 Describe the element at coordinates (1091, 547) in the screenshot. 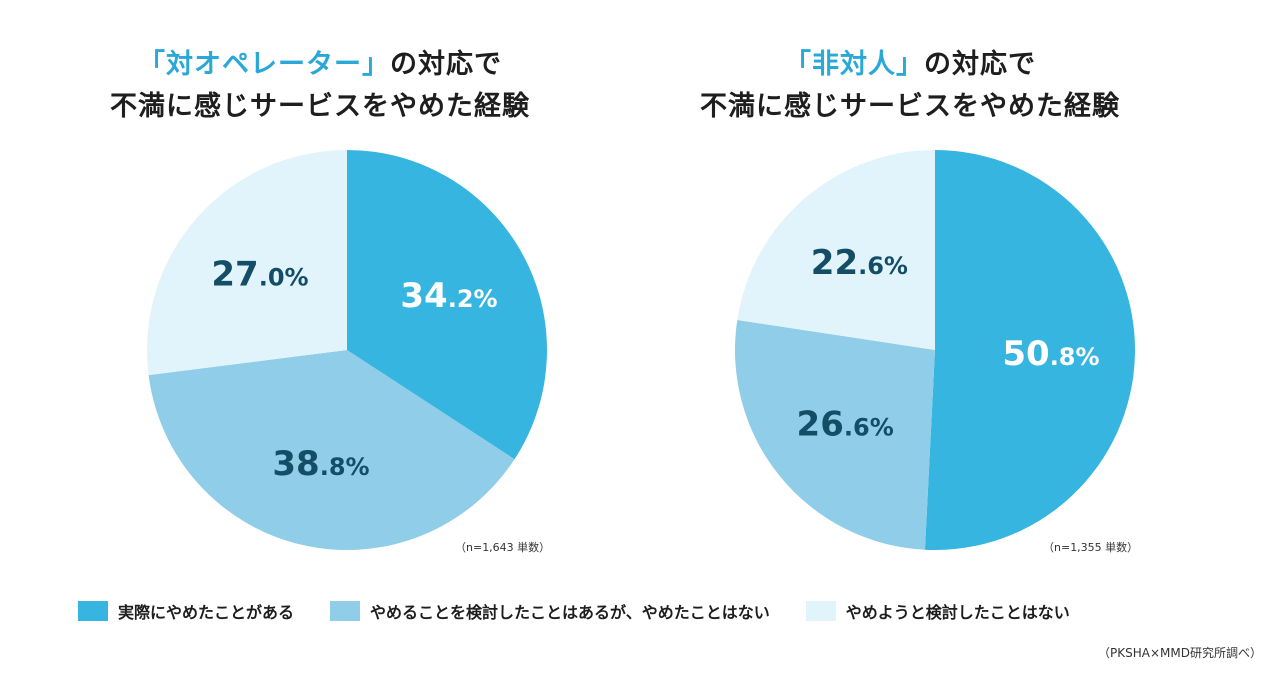

I see `sample-size-note: （n=1,355 単数）` at that location.